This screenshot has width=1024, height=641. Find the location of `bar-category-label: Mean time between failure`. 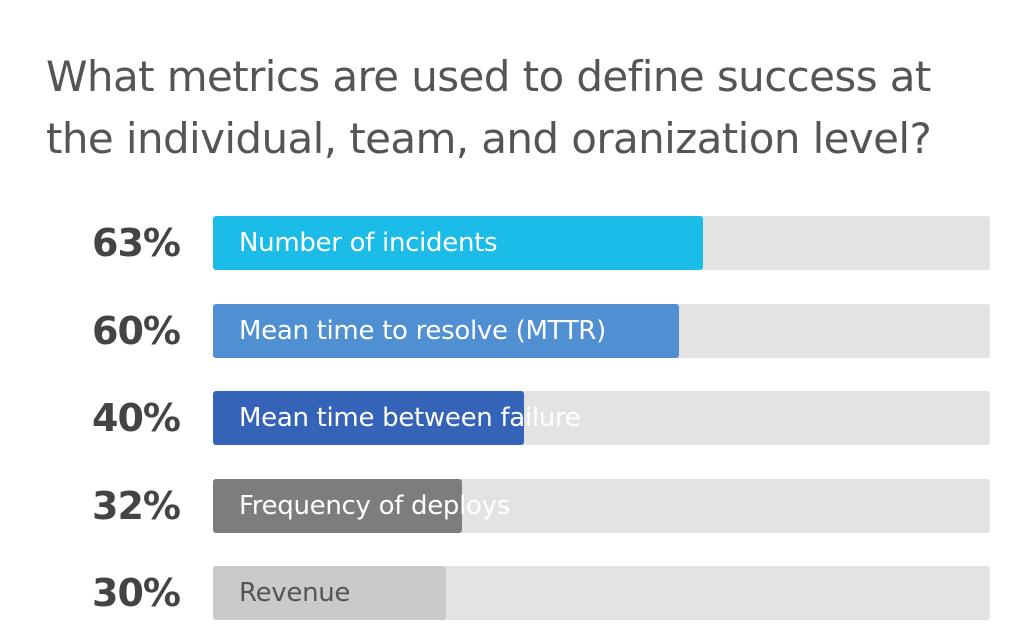

bar-category-label: Mean time between failure is located at coordinates (410, 418).